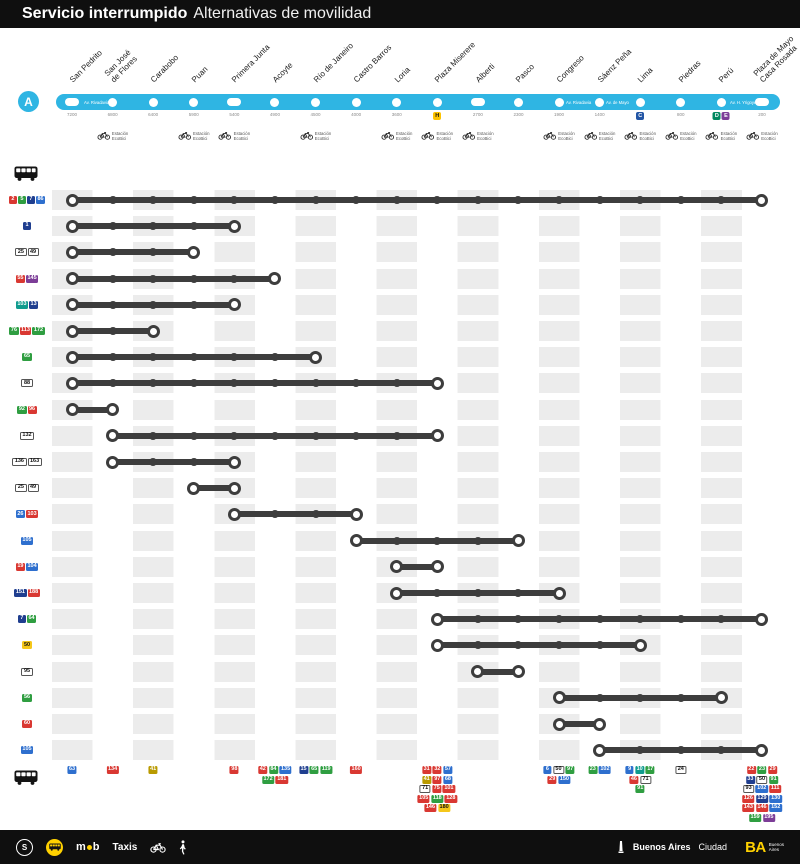 The width and height of the screenshot is (800, 864). Describe the element at coordinates (303, 770) in the screenshot. I see `bus-line-badge: 15` at that location.